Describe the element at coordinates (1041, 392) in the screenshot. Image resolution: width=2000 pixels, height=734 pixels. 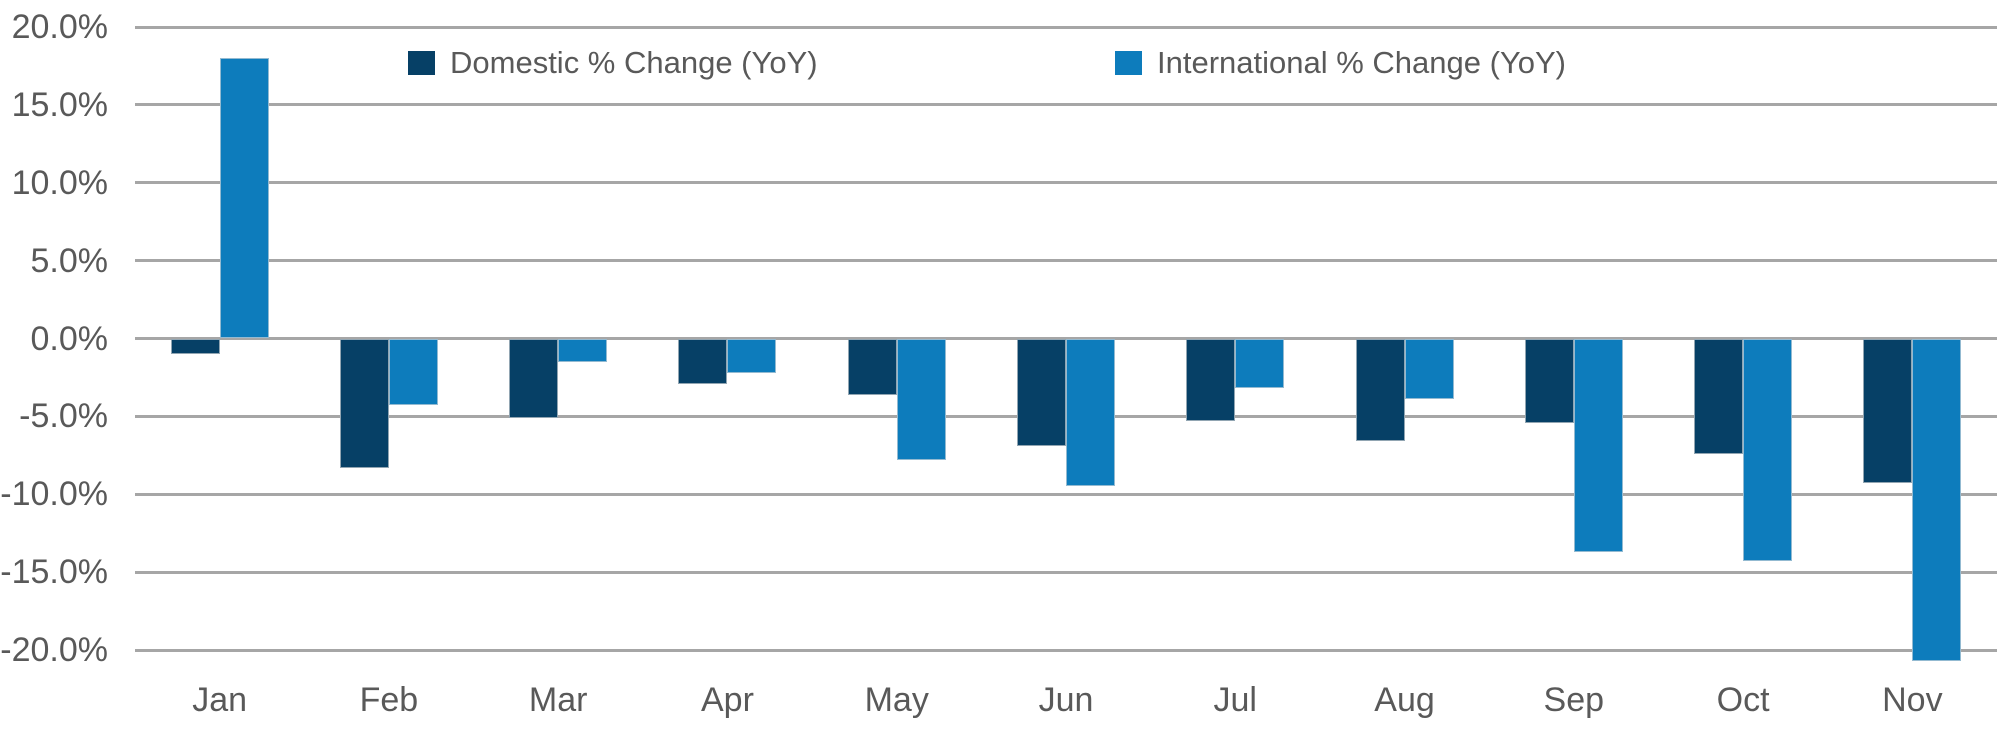
I see `bar-domestic-jun` at that location.